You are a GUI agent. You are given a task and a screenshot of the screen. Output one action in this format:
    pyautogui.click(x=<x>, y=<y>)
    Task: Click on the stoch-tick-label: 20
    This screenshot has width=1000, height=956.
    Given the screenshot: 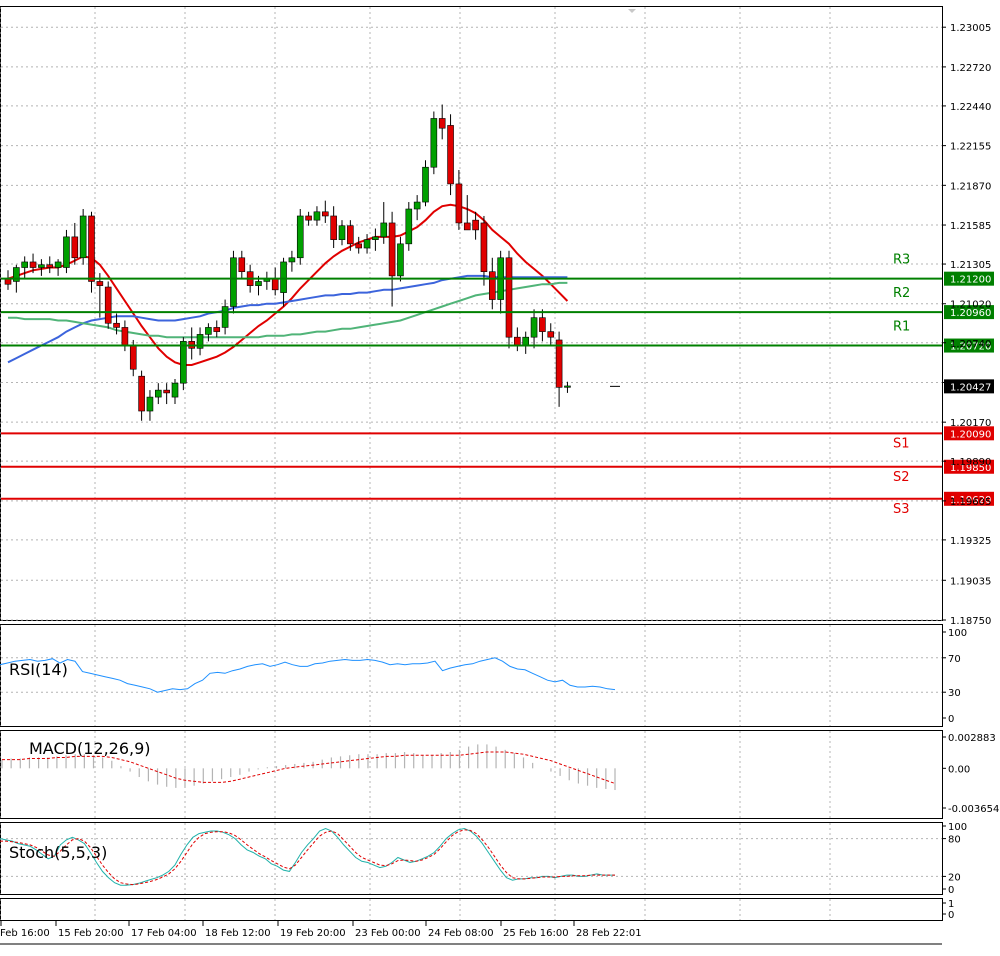 What is the action you would take?
    pyautogui.click(x=954, y=877)
    